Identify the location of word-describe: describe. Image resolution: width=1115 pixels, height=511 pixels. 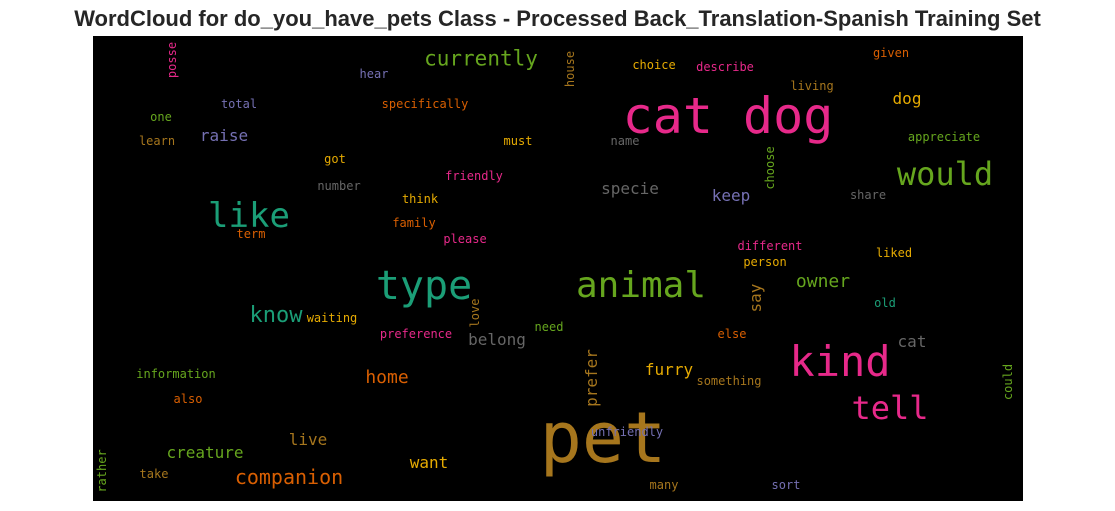
(725, 67).